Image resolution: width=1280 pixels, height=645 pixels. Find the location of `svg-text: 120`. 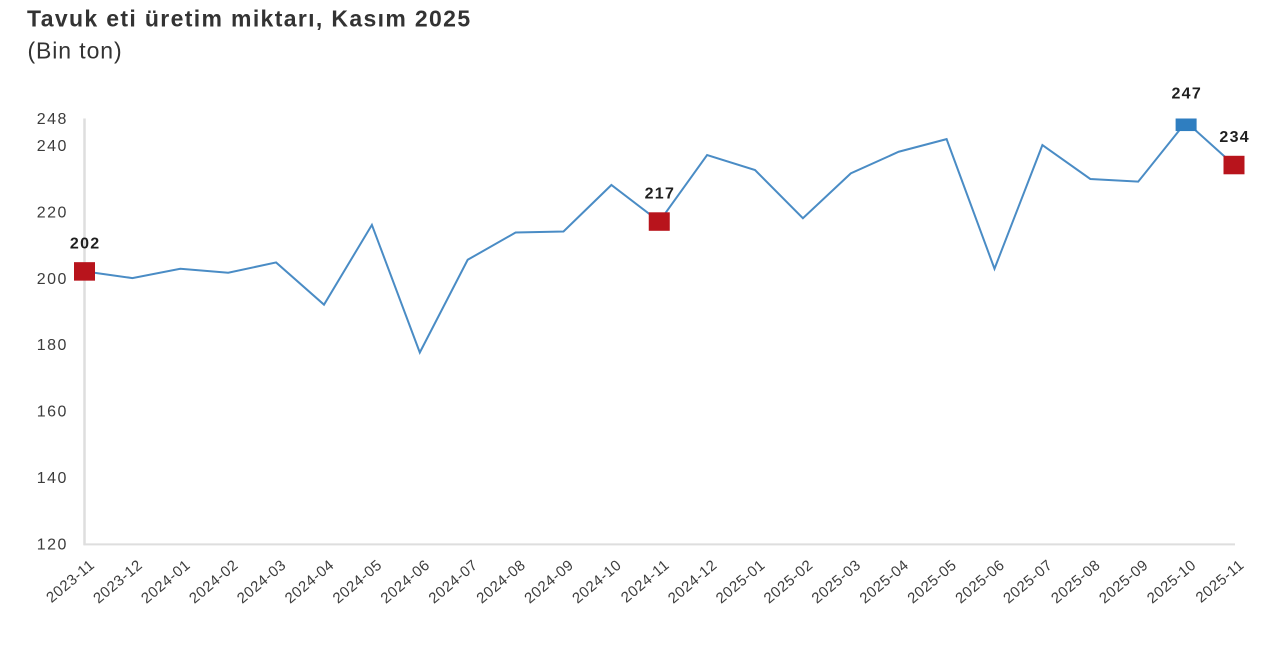

svg-text: 120 is located at coordinates (52, 545).